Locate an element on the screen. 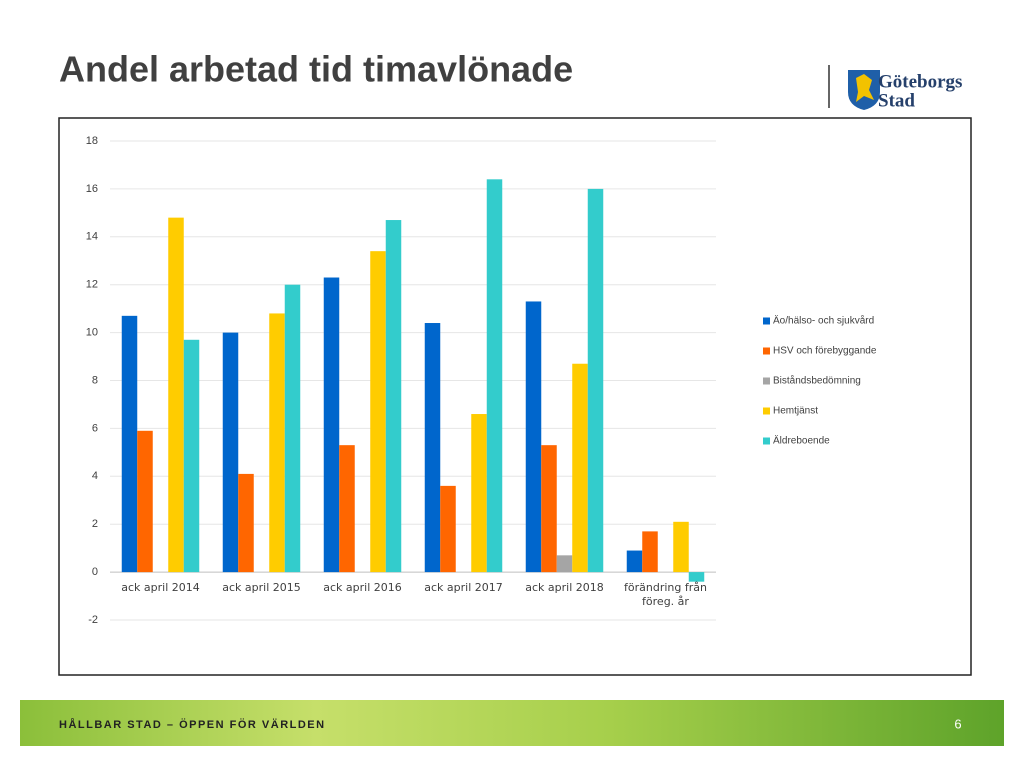  logo-text: Stad is located at coordinates (896, 100).